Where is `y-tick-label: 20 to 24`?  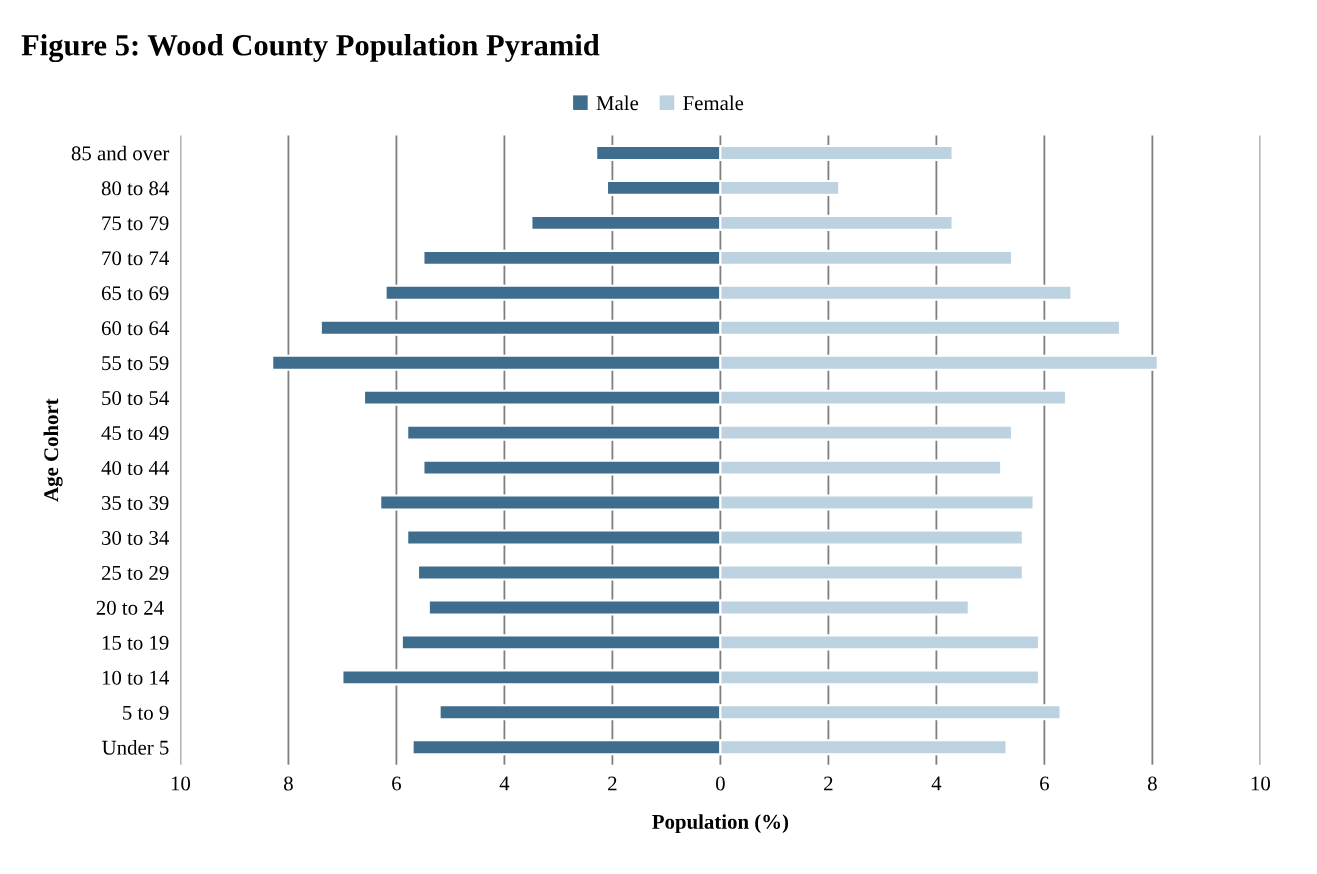
y-tick-label: 20 to 24 is located at coordinates (130, 607).